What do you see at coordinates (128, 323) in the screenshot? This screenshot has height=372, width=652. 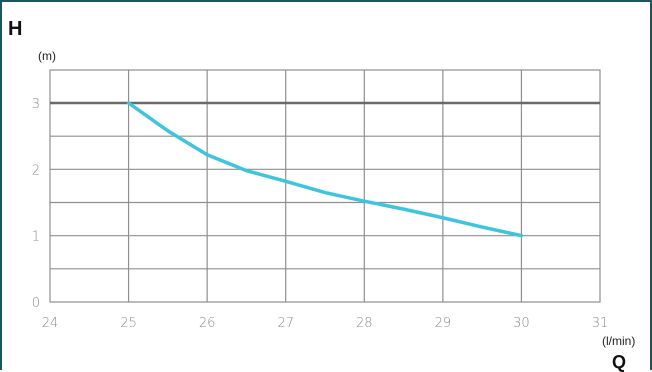 I see `x-tick-label: 25` at bounding box center [128, 323].